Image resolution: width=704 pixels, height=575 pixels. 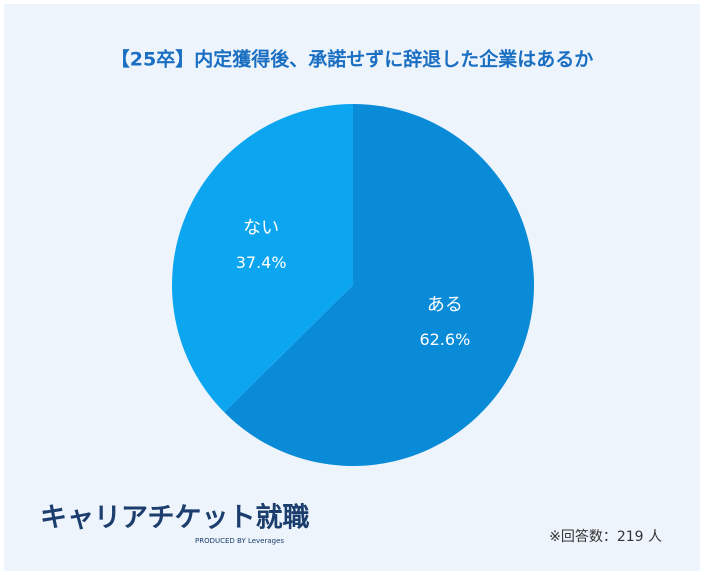 I want to click on pie-slice, so click(x=262, y=258).